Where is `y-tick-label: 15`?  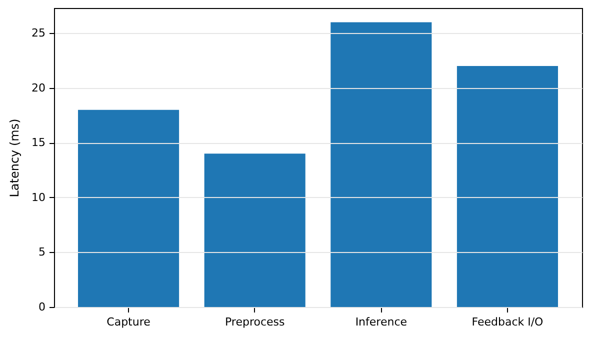 y-tick-label: 15 is located at coordinates (39, 143).